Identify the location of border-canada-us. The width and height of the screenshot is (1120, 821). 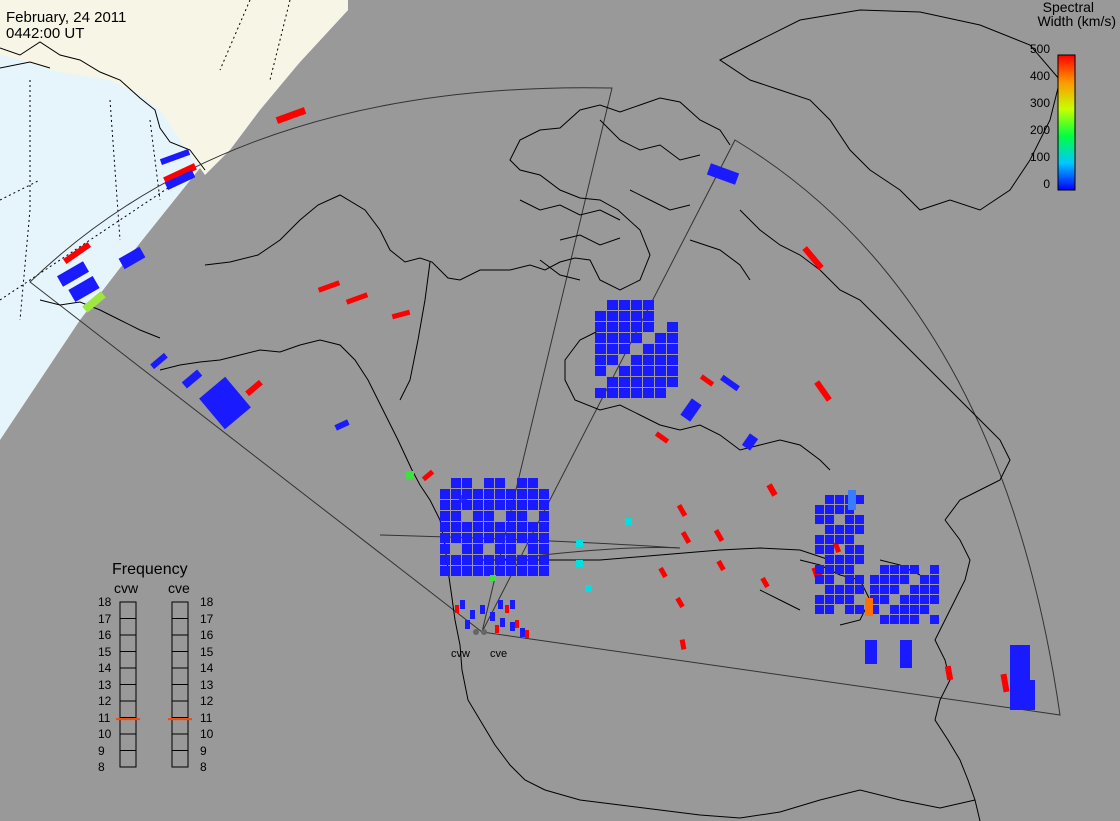
(656, 554).